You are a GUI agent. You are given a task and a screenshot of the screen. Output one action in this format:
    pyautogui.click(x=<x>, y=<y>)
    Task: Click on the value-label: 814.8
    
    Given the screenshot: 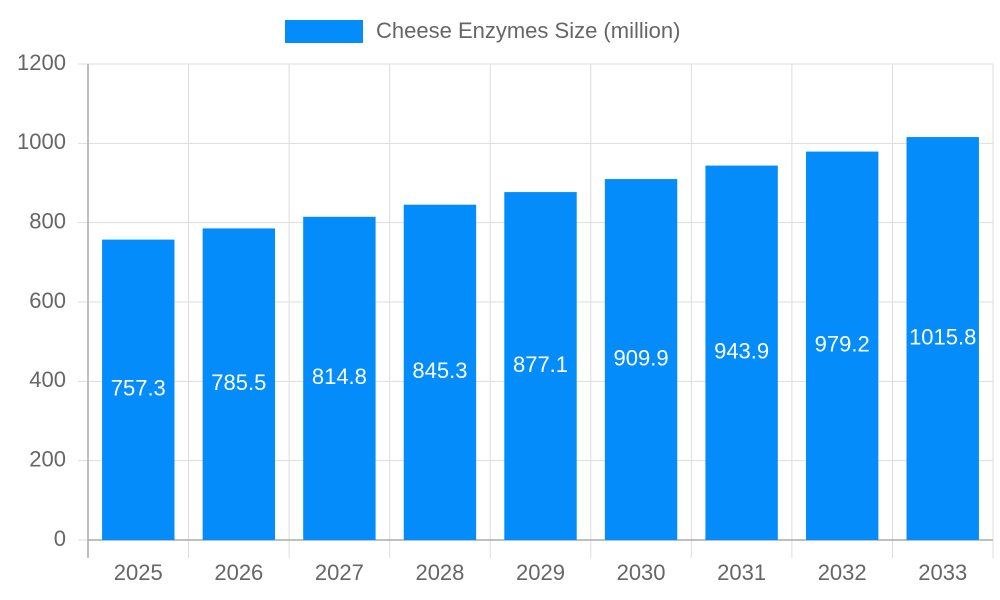 What is the action you would take?
    pyautogui.click(x=339, y=376)
    